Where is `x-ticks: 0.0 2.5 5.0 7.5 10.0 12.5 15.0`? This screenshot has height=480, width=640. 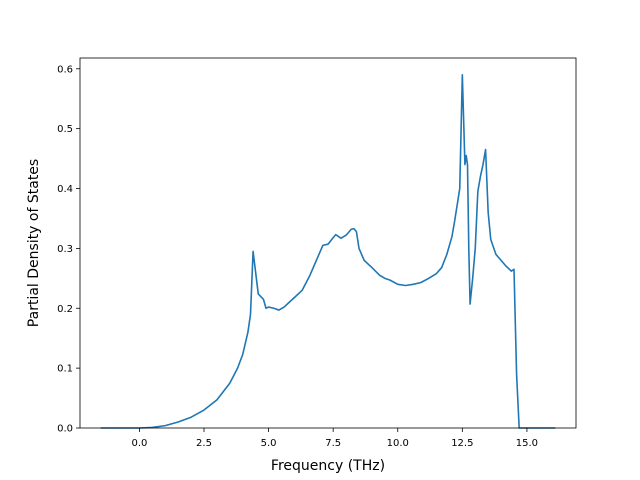 x-ticks: 0.0 2.5 5.0 7.5 10.0 12.5 15.0 is located at coordinates (334, 438).